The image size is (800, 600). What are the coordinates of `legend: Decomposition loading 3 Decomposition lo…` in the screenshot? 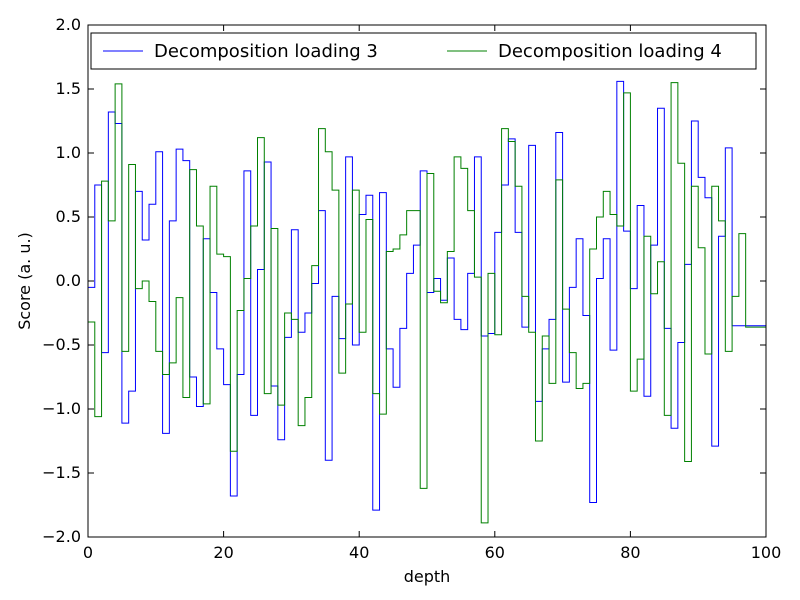 It's located at (423, 51).